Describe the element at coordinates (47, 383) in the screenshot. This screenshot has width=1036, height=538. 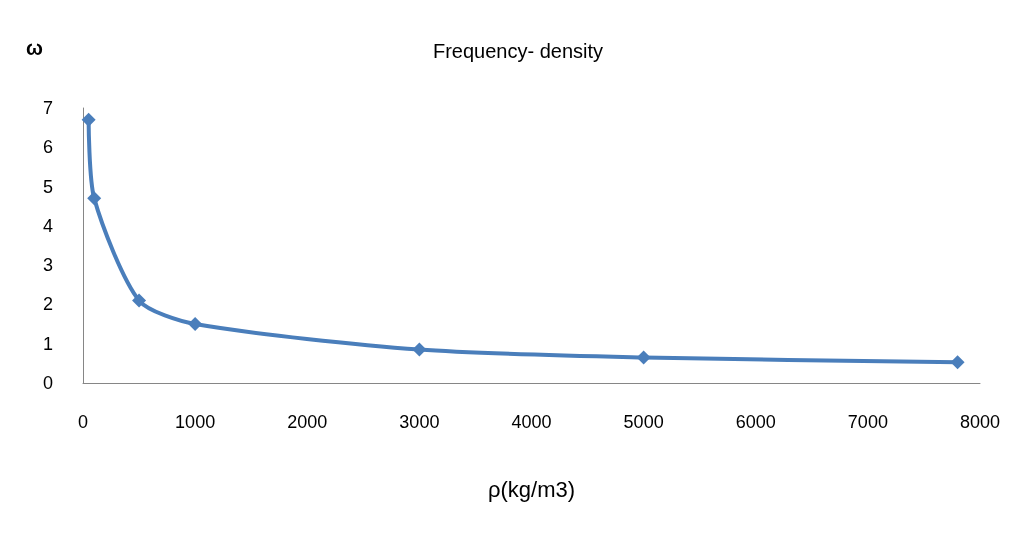
I see `y-tick-label: 0` at that location.